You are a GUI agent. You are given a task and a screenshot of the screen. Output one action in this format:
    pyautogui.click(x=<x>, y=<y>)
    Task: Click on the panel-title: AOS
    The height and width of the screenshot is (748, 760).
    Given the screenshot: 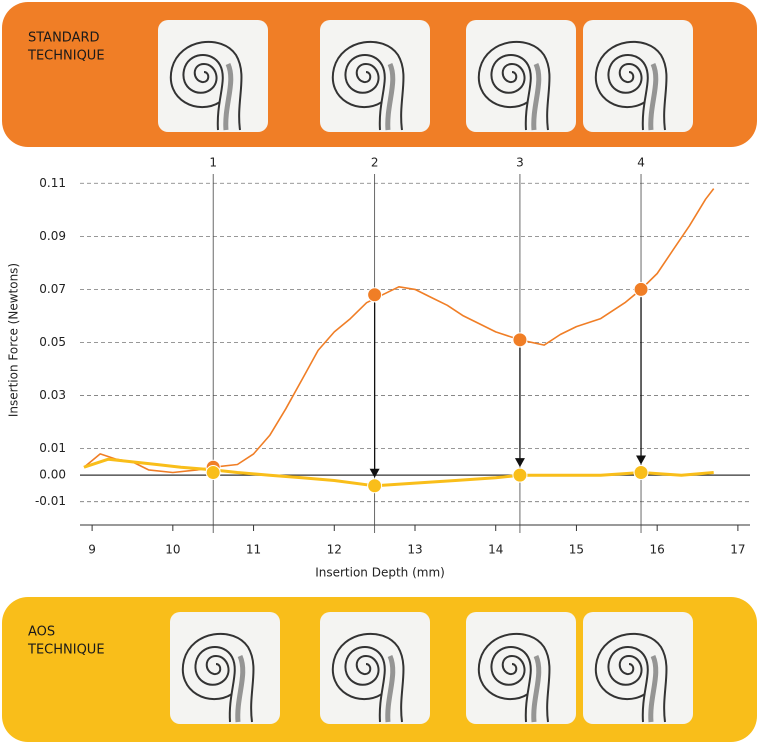 What is the action you would take?
    pyautogui.click(x=41, y=632)
    